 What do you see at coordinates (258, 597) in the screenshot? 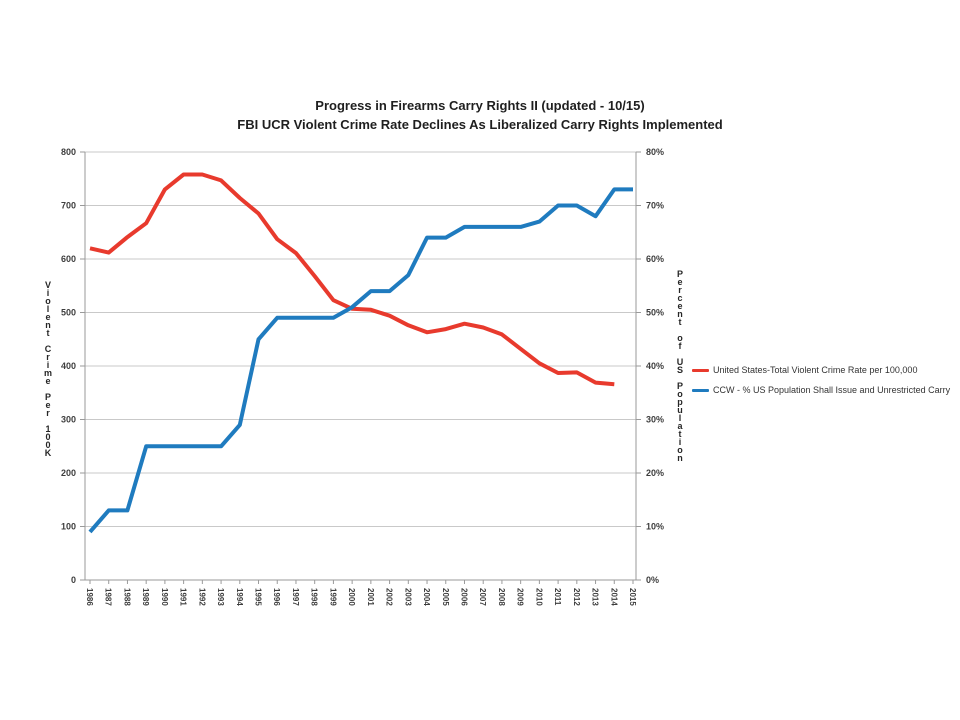
I see `x-axis-tick-label: 1995` at bounding box center [258, 597].